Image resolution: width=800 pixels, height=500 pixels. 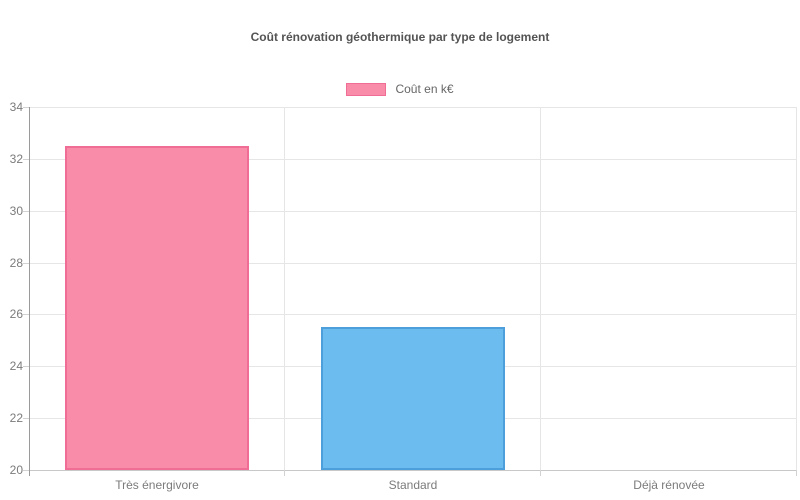 I want to click on x-axis-category-label: Déjà rénovée, so click(x=669, y=485).